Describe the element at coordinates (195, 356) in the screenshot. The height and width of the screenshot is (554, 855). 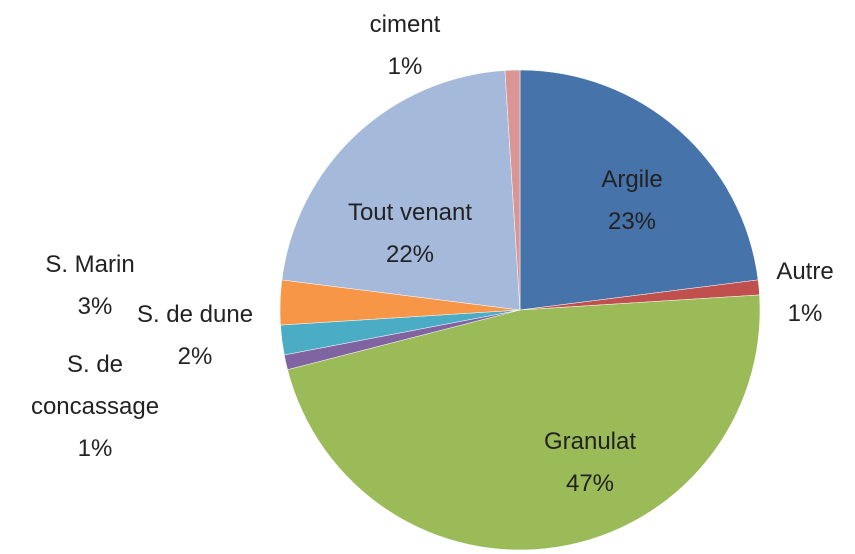
I see `value-label: 2%` at that location.